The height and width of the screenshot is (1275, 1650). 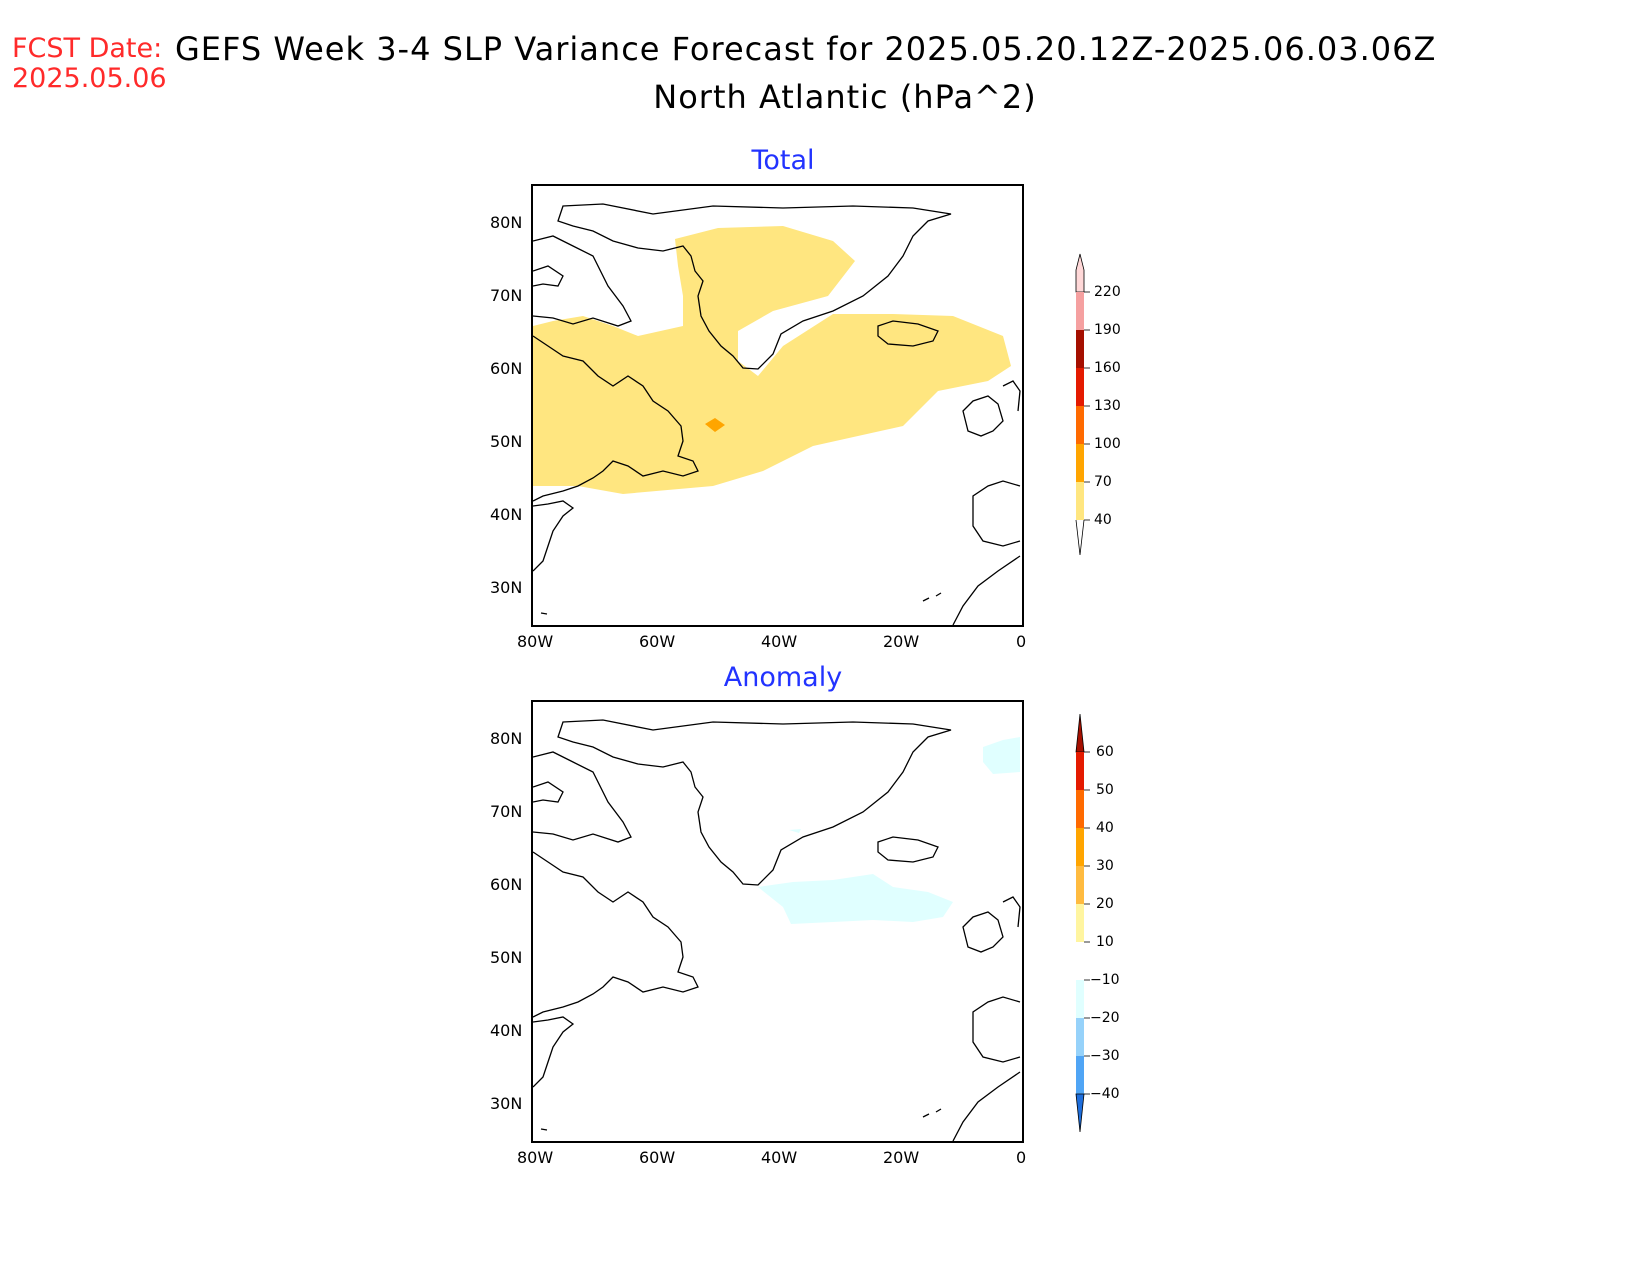 I want to click on lon-label-20w: 20W, so click(x=901, y=641).